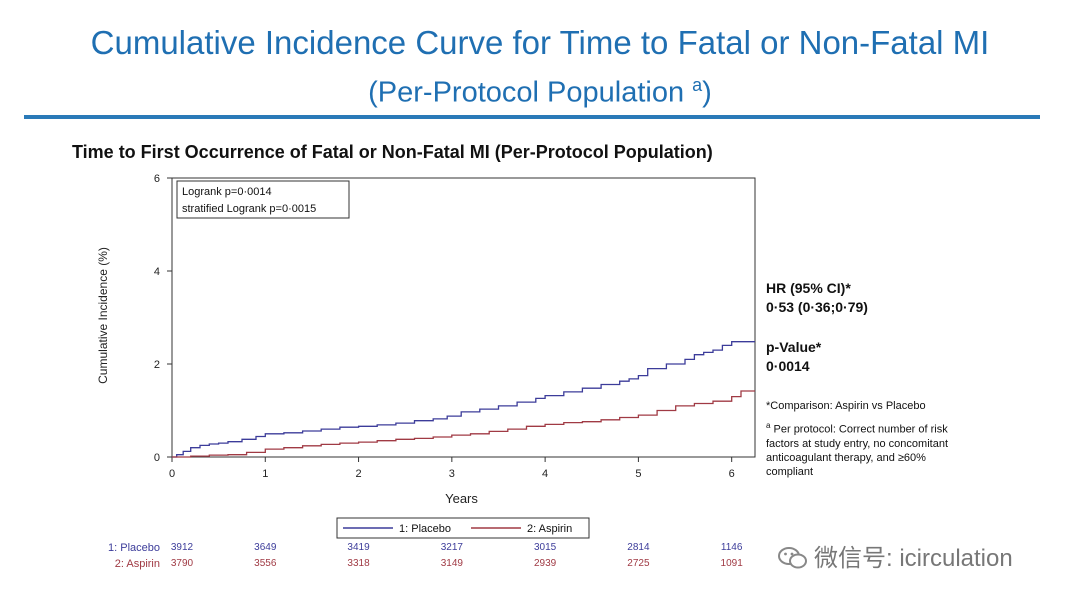  I want to click on at-risk-row: 1: Placebo 3912 3649 3419 3217 3015 2814 1146, so click(540, 549).